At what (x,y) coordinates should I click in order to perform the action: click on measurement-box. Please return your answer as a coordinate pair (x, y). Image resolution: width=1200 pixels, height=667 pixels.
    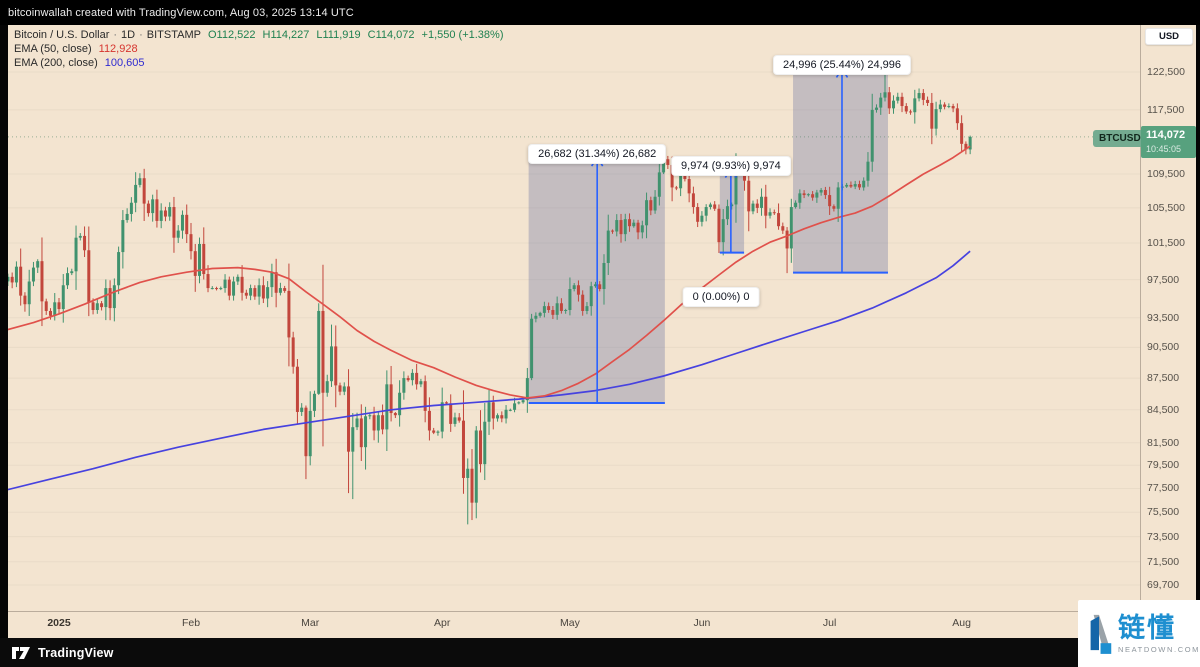
    Looking at the image, I should click on (840, 169).